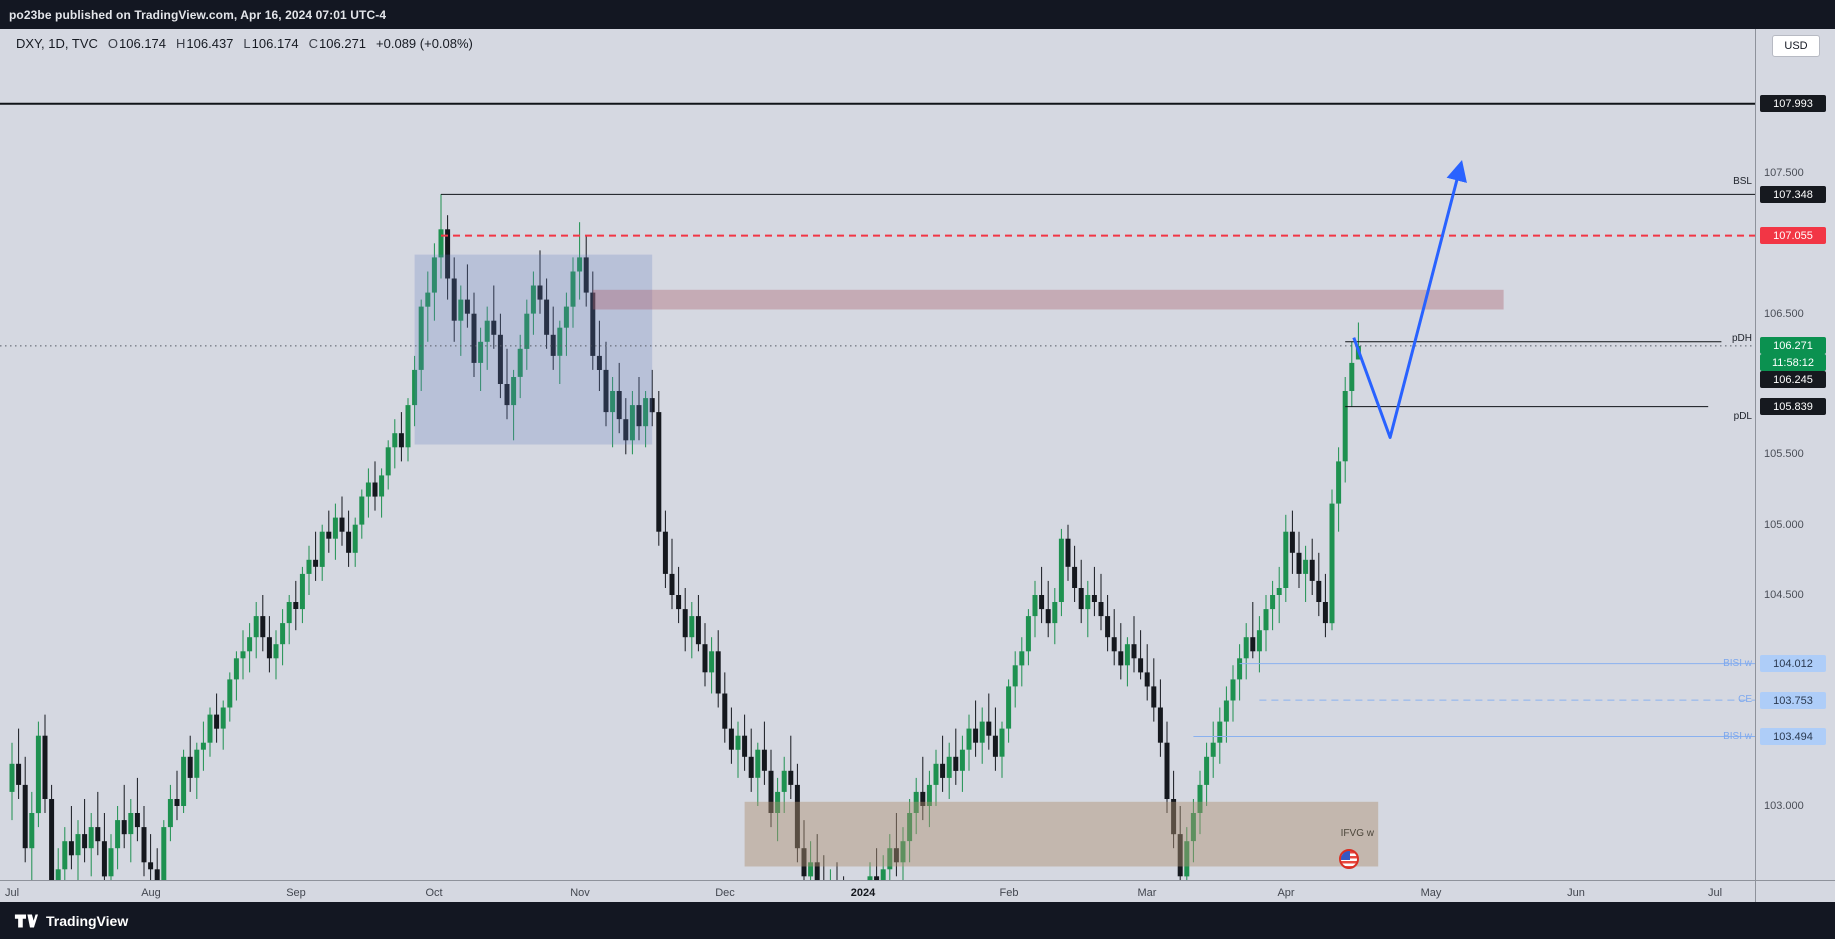 The image size is (1835, 939). Describe the element at coordinates (1061, 834) in the screenshot. I see `ifvg-weekly-zone` at that location.